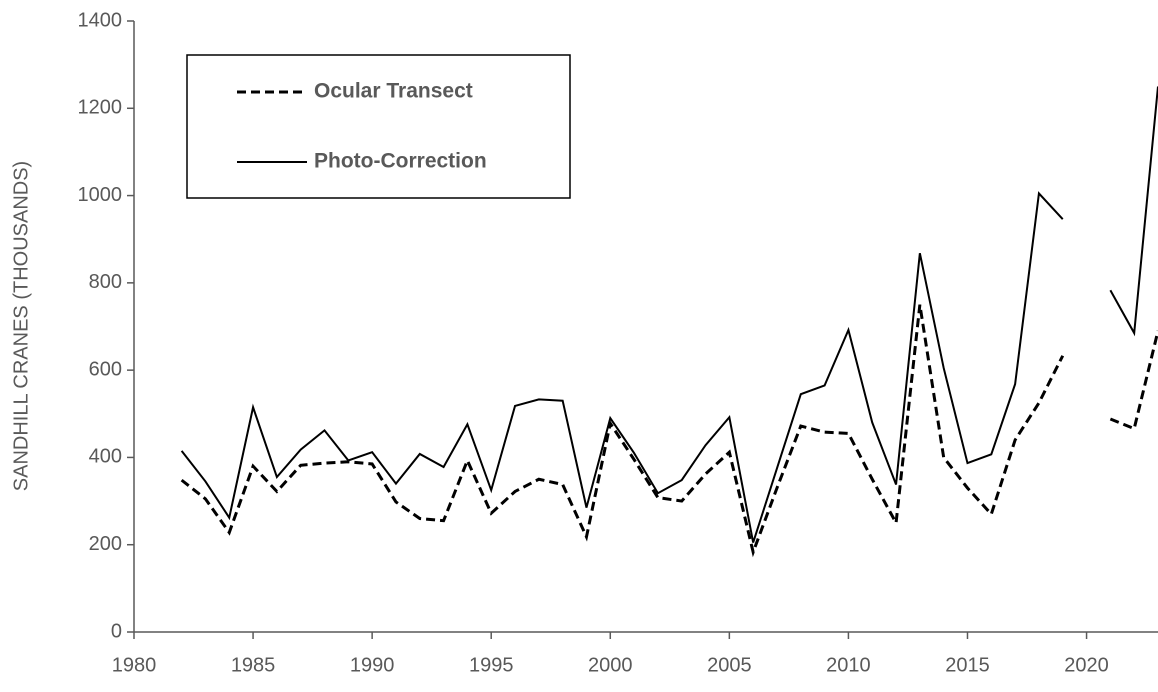  Describe the element at coordinates (116, 631) in the screenshot. I see `y-tick-label: 0` at that location.